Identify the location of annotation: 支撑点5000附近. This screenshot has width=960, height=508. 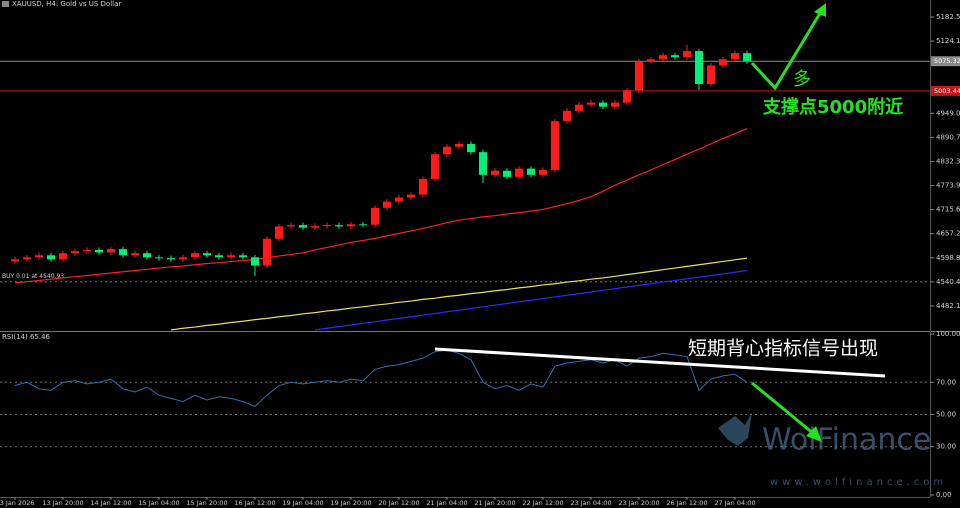
(832, 107).